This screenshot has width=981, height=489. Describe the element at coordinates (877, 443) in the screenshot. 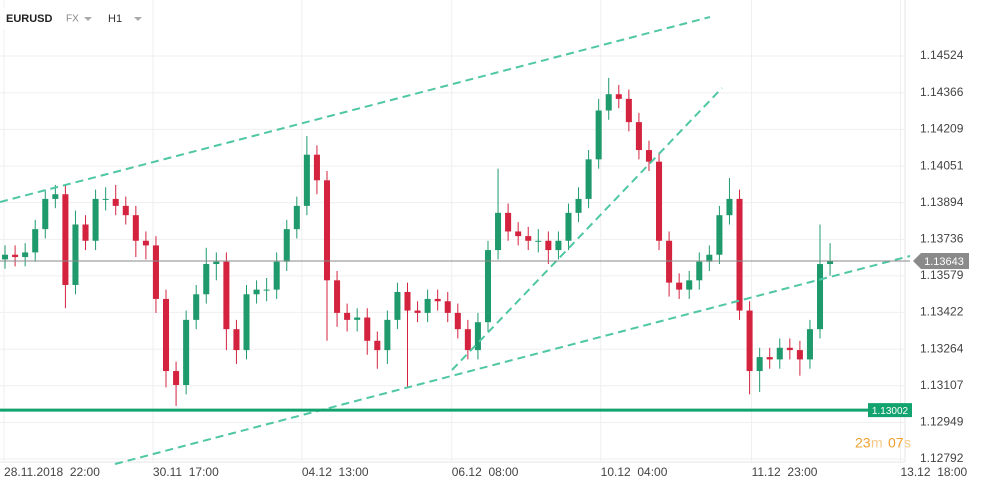

I see `countdown-unit: m` at that location.